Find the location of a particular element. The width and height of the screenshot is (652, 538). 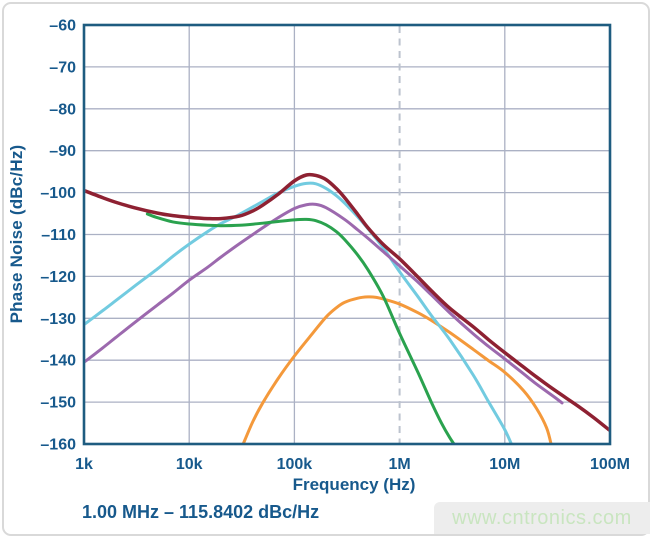

y-tick-label: –150 is located at coordinates (58, 403).